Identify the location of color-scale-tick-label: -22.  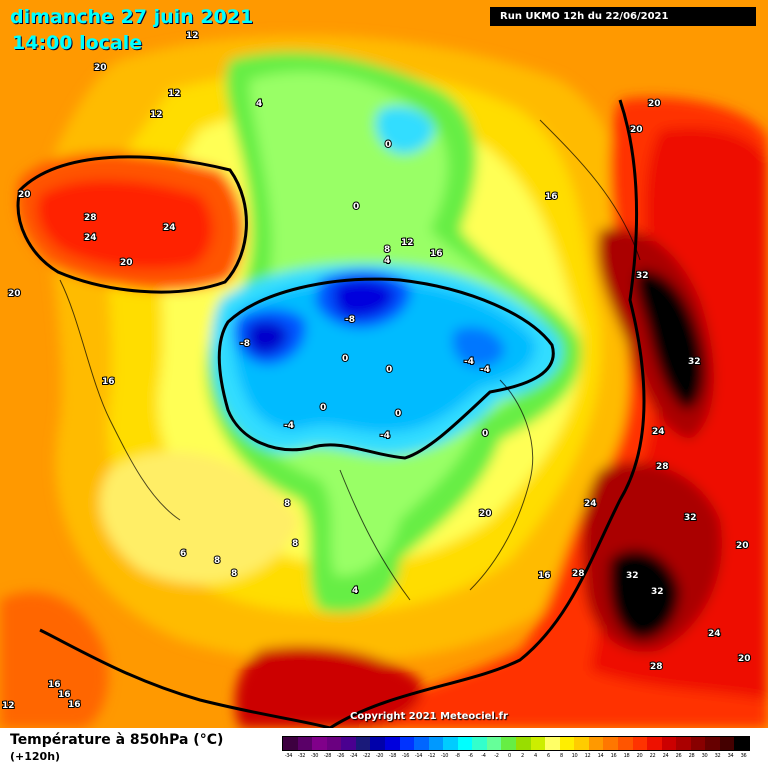
(366, 756).